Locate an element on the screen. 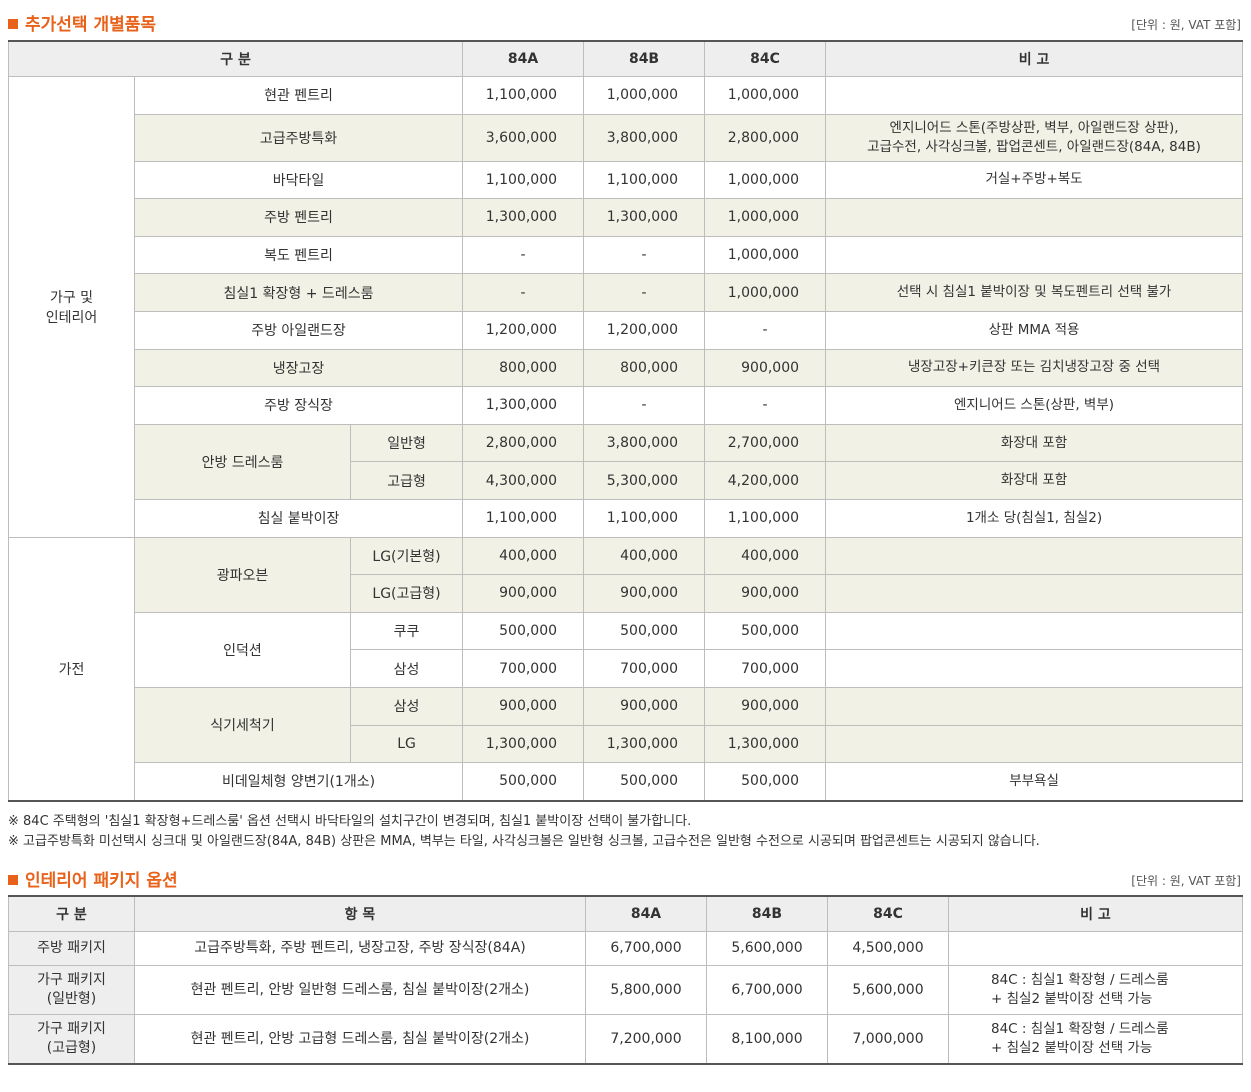 The width and height of the screenshot is (1251, 1092). item-subtype: 쿠쿠 is located at coordinates (406, 631).